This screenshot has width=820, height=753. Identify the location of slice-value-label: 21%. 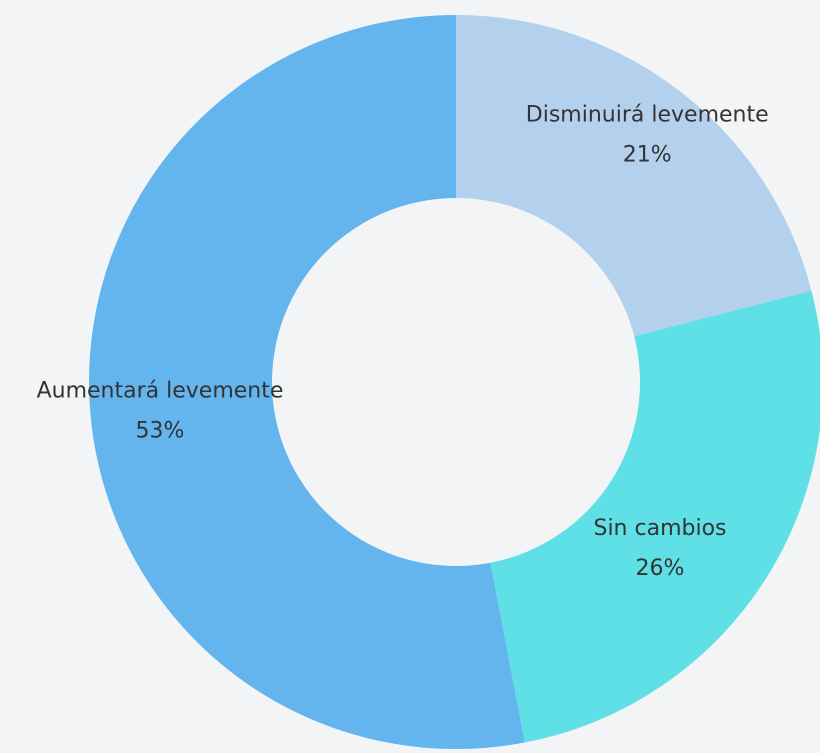
(647, 154).